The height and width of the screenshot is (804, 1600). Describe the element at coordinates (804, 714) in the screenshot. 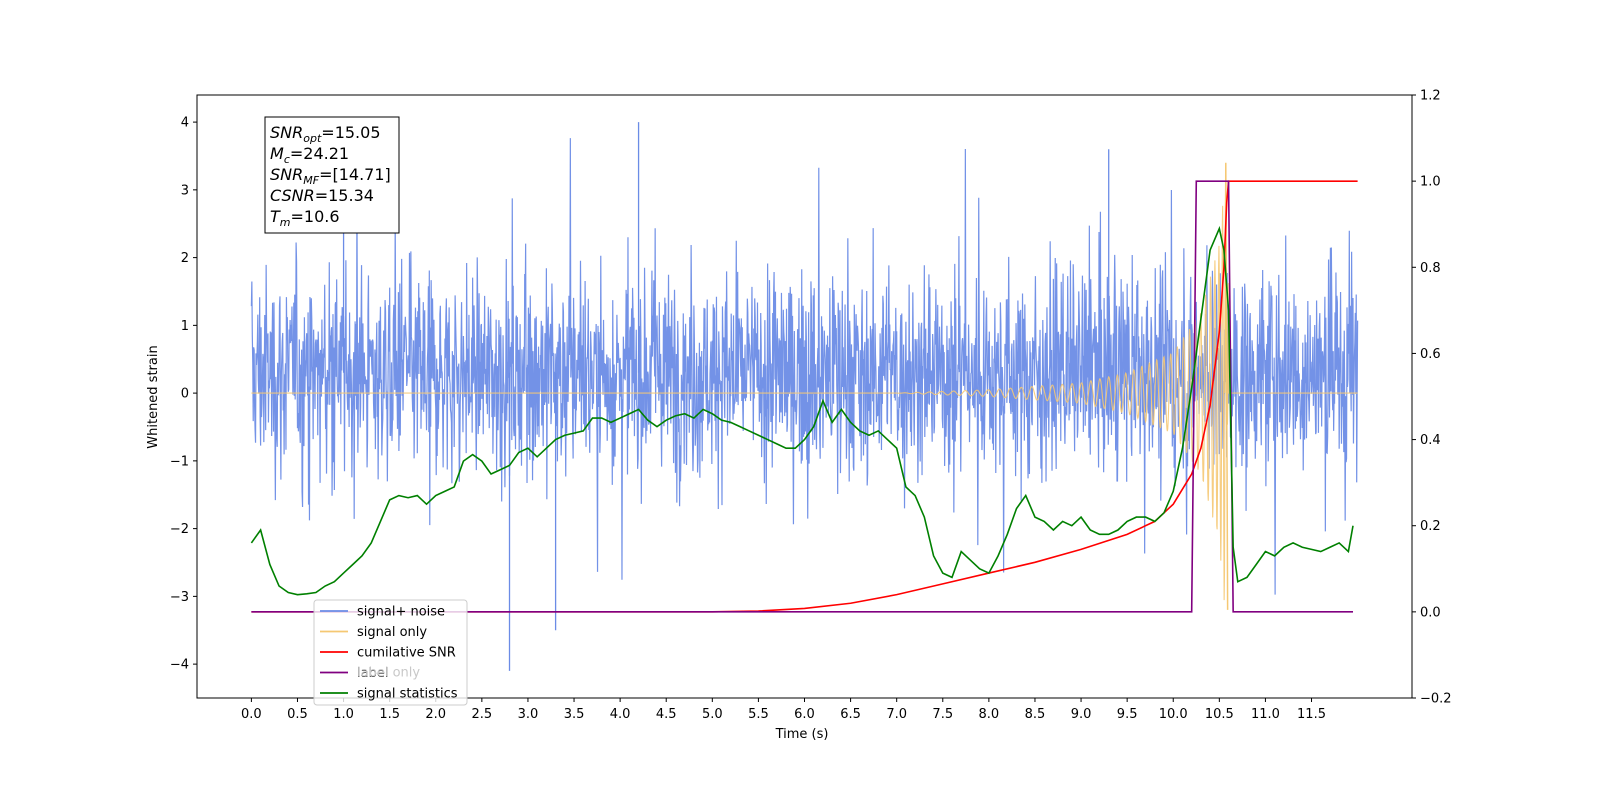

I see `x-tick-label: 6.0` at that location.